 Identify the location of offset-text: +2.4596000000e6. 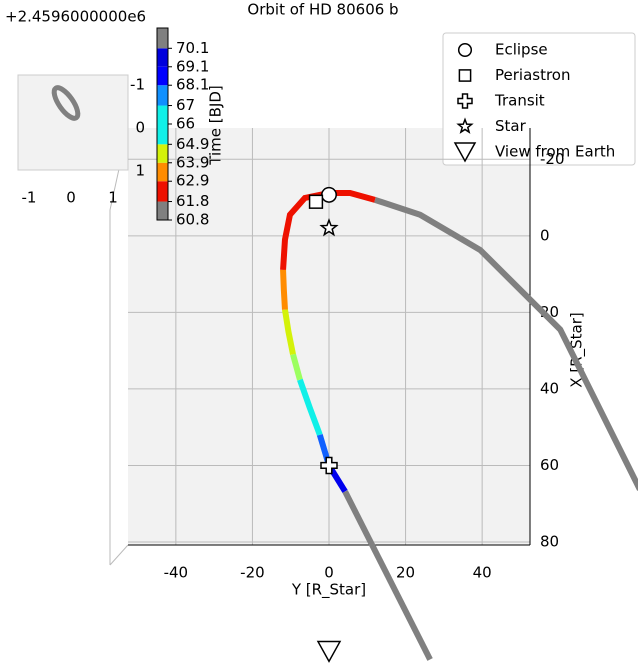
(75, 17).